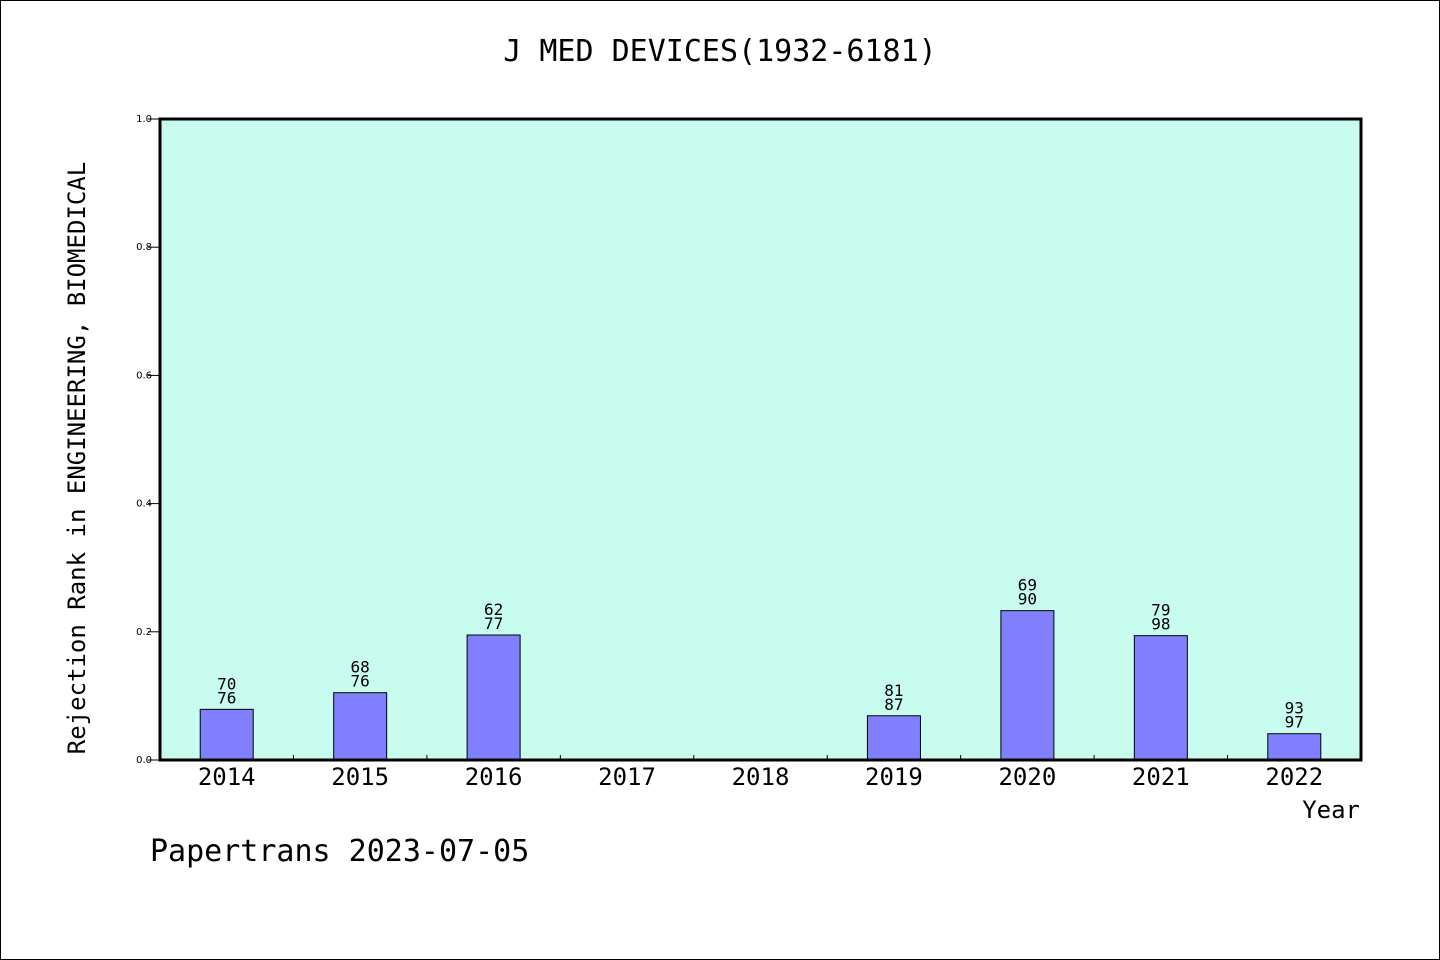  What do you see at coordinates (1331, 810) in the screenshot?
I see `x-axis-label: Year` at bounding box center [1331, 810].